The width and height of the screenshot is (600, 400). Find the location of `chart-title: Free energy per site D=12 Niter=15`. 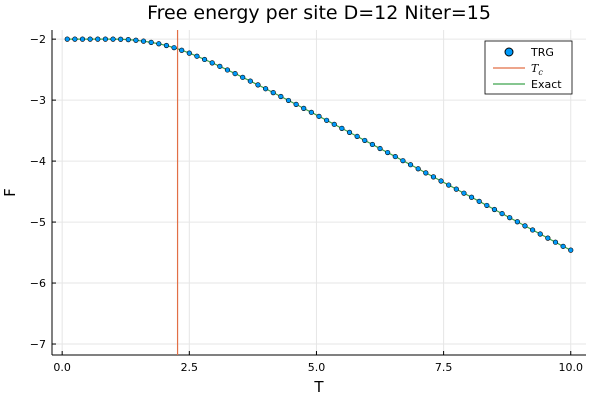

chart-title: Free energy per site D=12 Niter=15 is located at coordinates (319, 13).